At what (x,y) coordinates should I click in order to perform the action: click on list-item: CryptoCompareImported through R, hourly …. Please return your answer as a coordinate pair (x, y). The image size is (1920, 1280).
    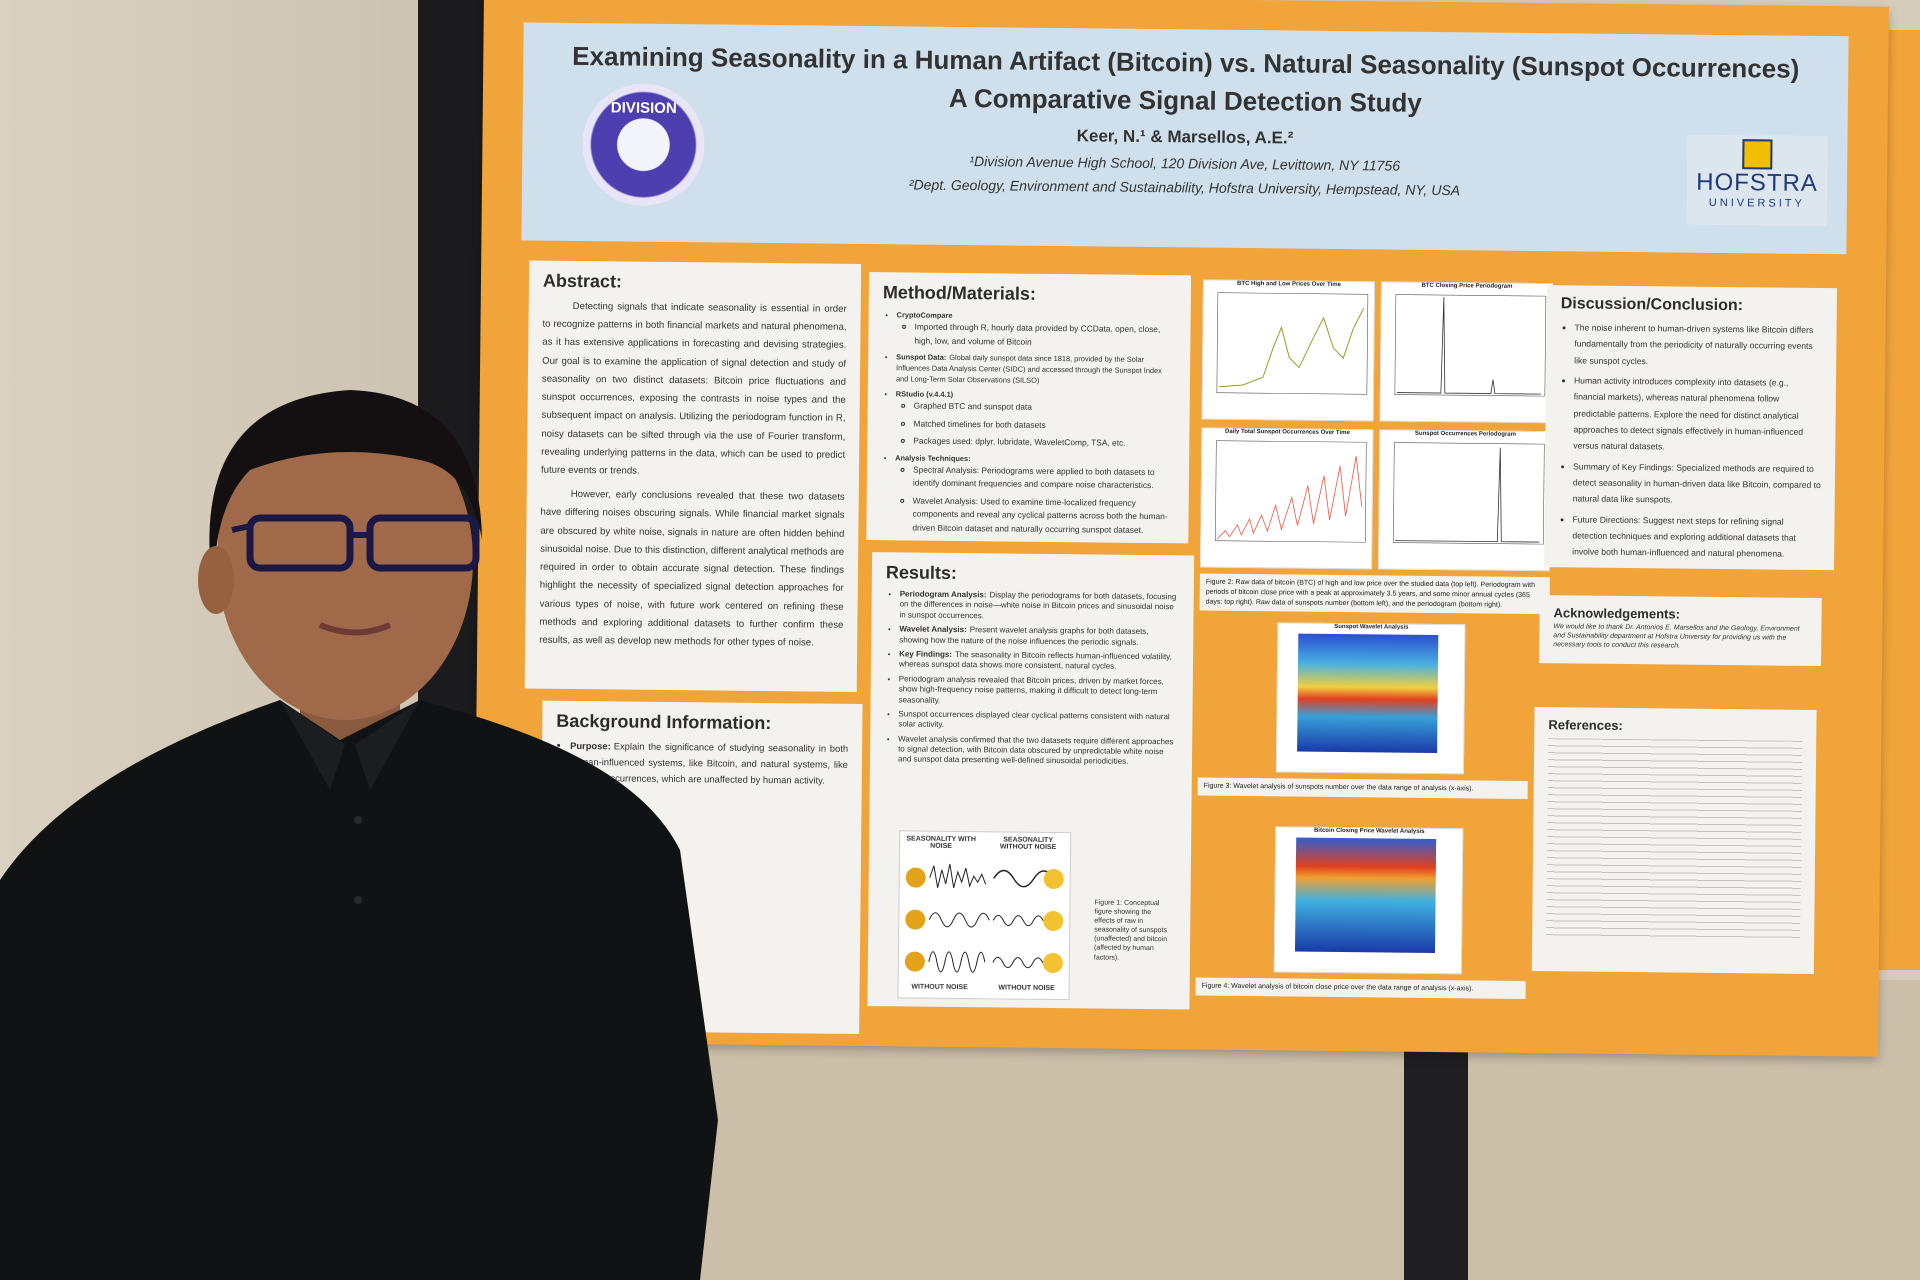
    Looking at the image, I should click on (1036, 329).